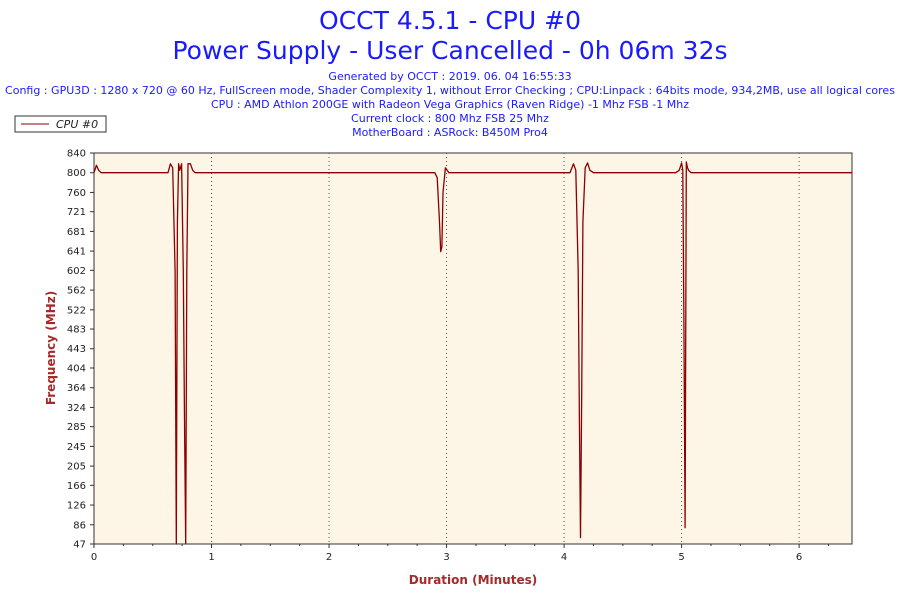 This screenshot has height=600, width=900. I want to click on x-tick-label: 3, so click(446, 557).